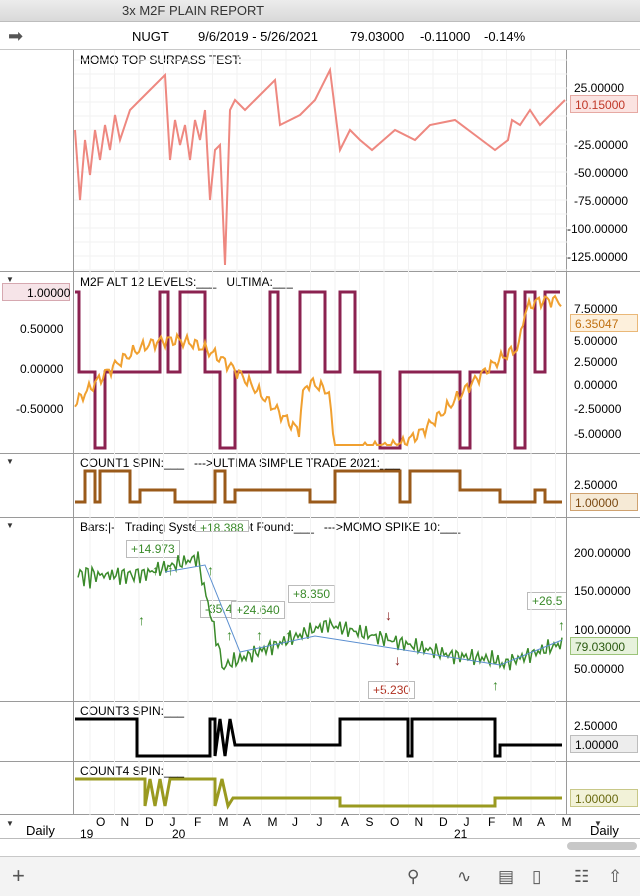  I want to click on count1-step-line, so click(318, 486).